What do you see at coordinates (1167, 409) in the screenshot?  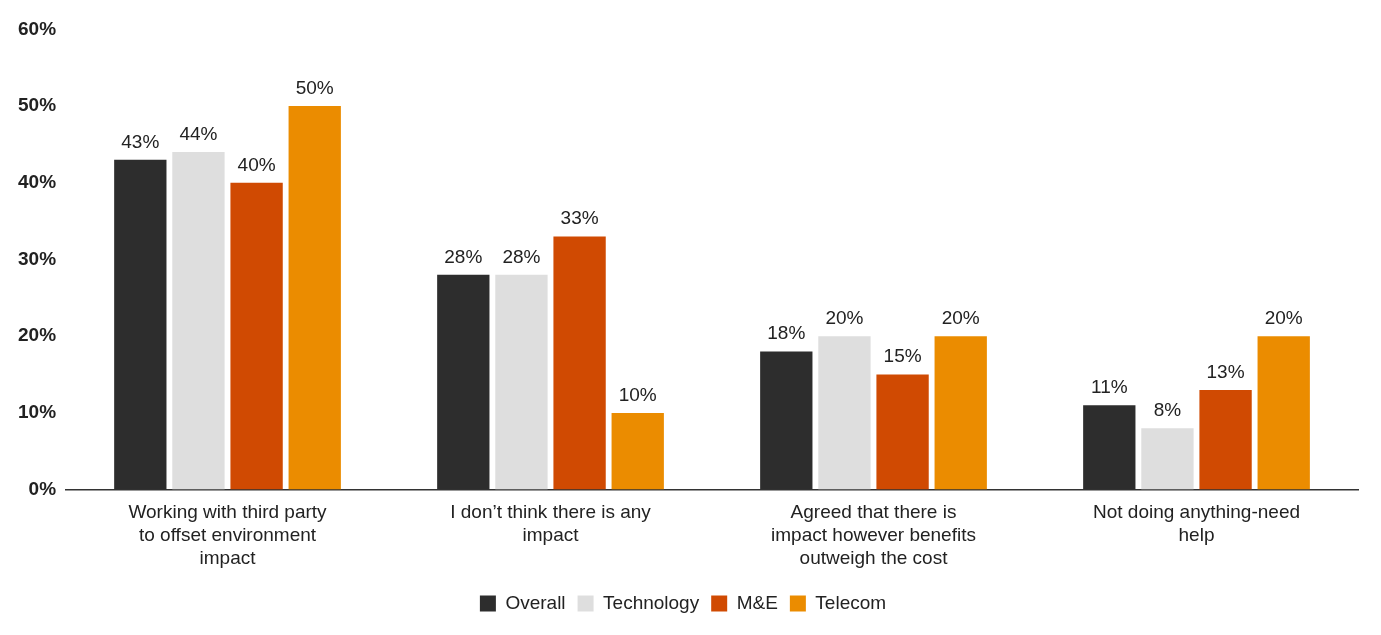 I see `data-label: 8%` at bounding box center [1167, 409].